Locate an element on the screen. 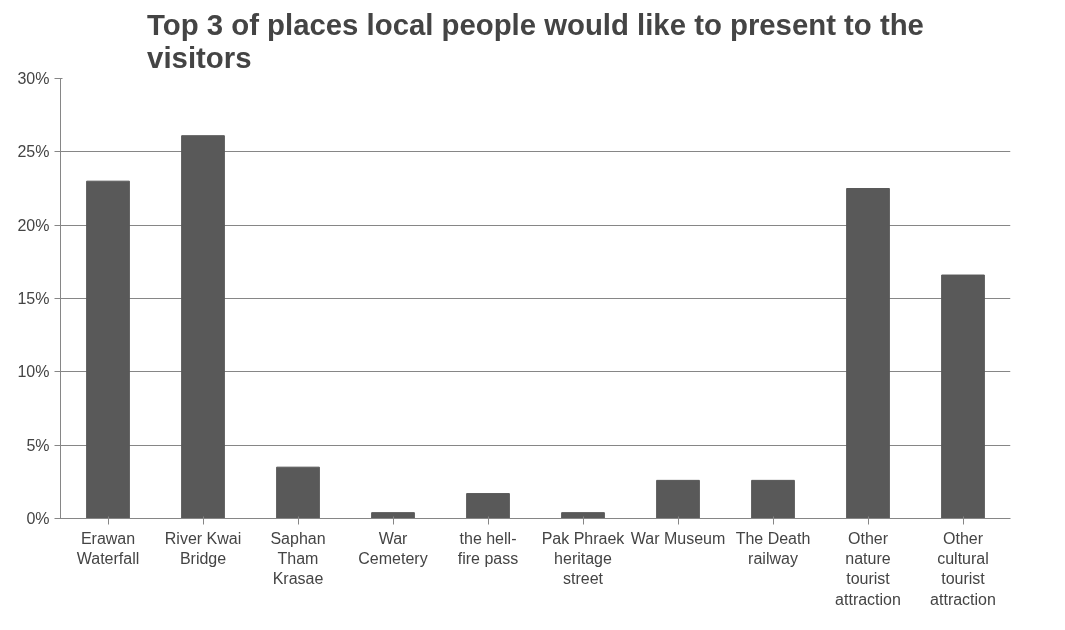  x-tick-label: Pak Phraek heritage street is located at coordinates (583, 558).